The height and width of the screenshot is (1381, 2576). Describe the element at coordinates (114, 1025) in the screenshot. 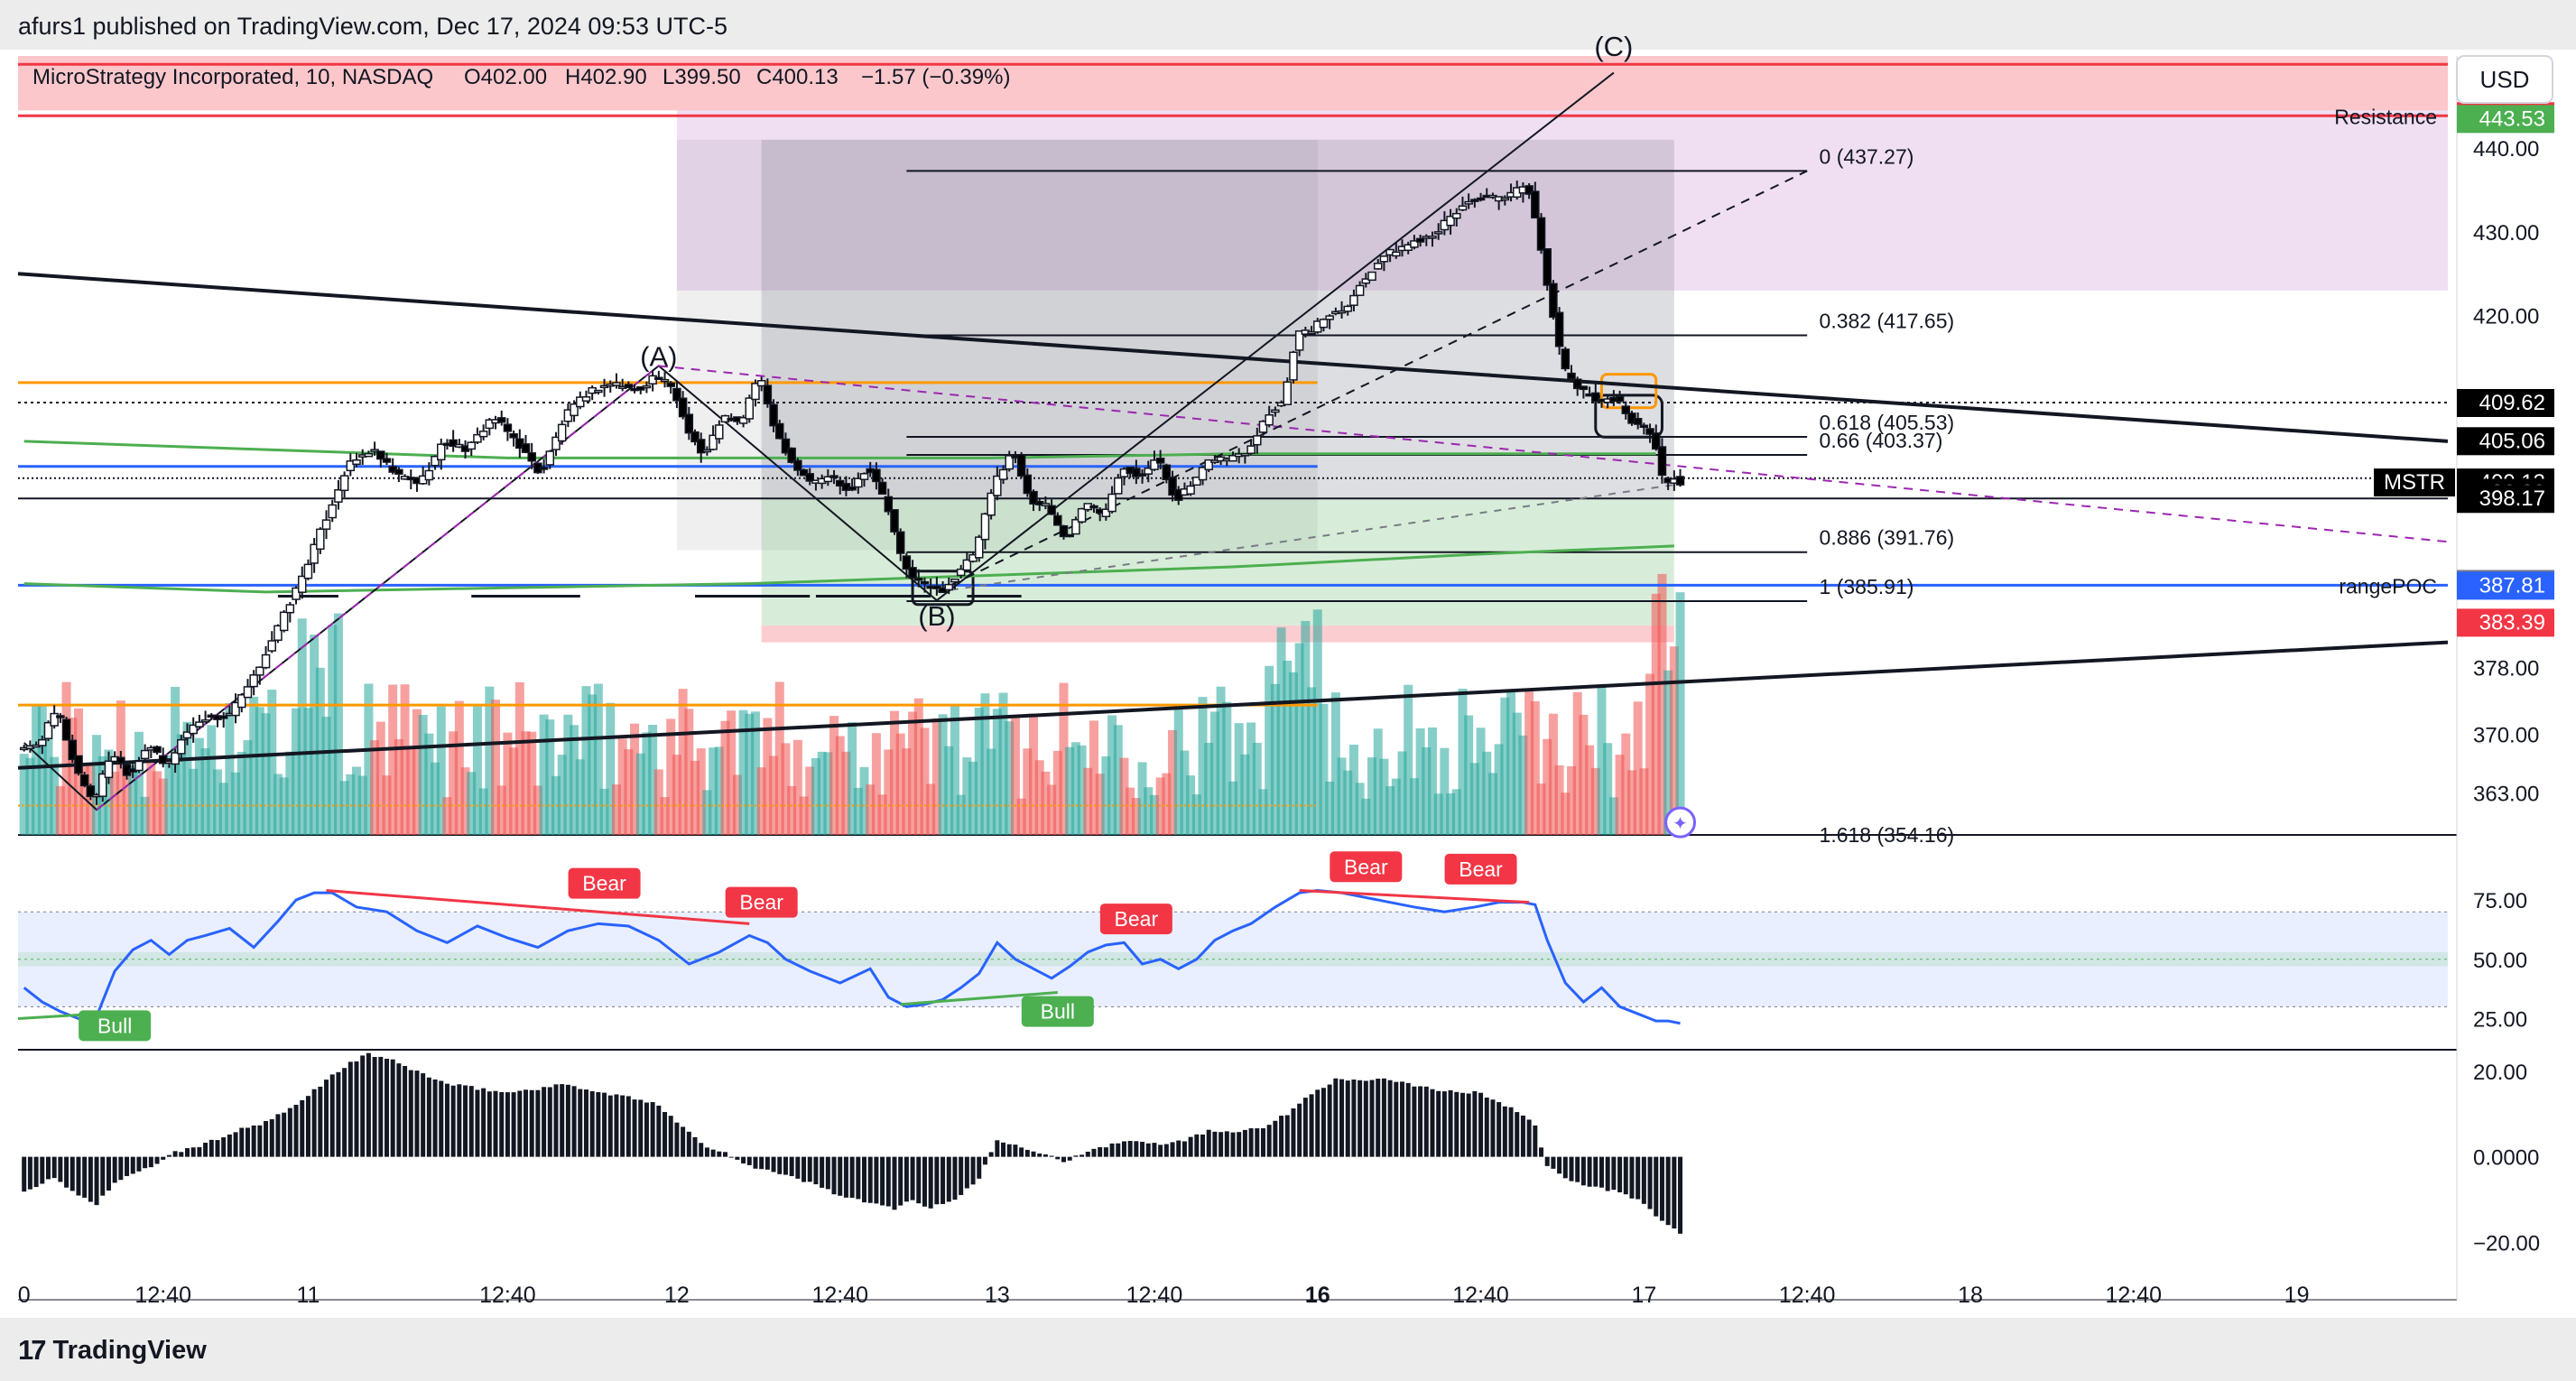

I see `divergence-label: Bull` at that location.